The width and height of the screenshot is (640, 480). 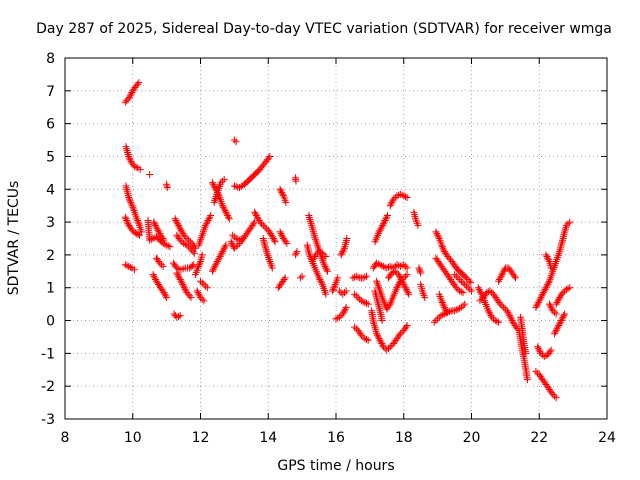 What do you see at coordinates (472, 438) in the screenshot?
I see `x-tick-label: 20` at bounding box center [472, 438].